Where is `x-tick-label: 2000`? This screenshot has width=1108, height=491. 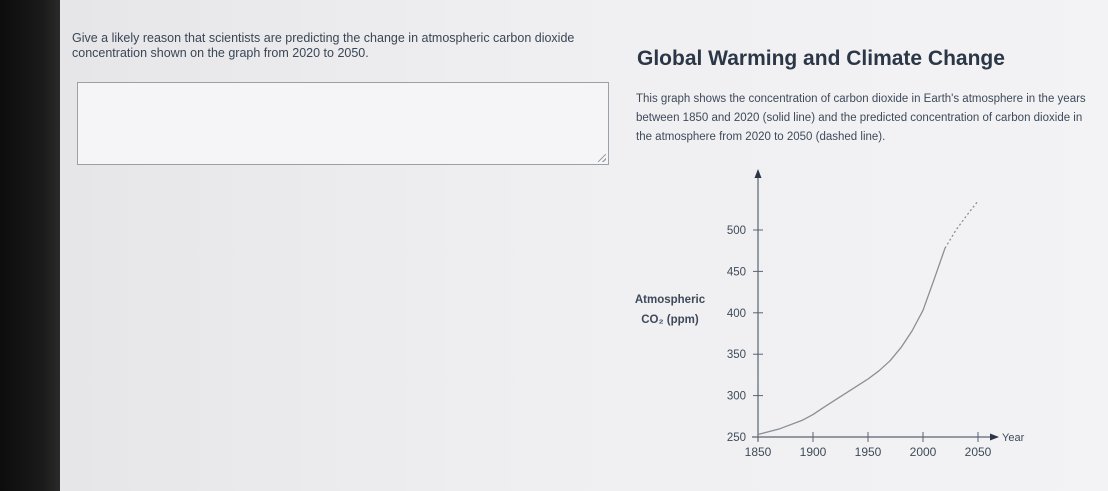 x-tick-label: 2000 is located at coordinates (923, 452).